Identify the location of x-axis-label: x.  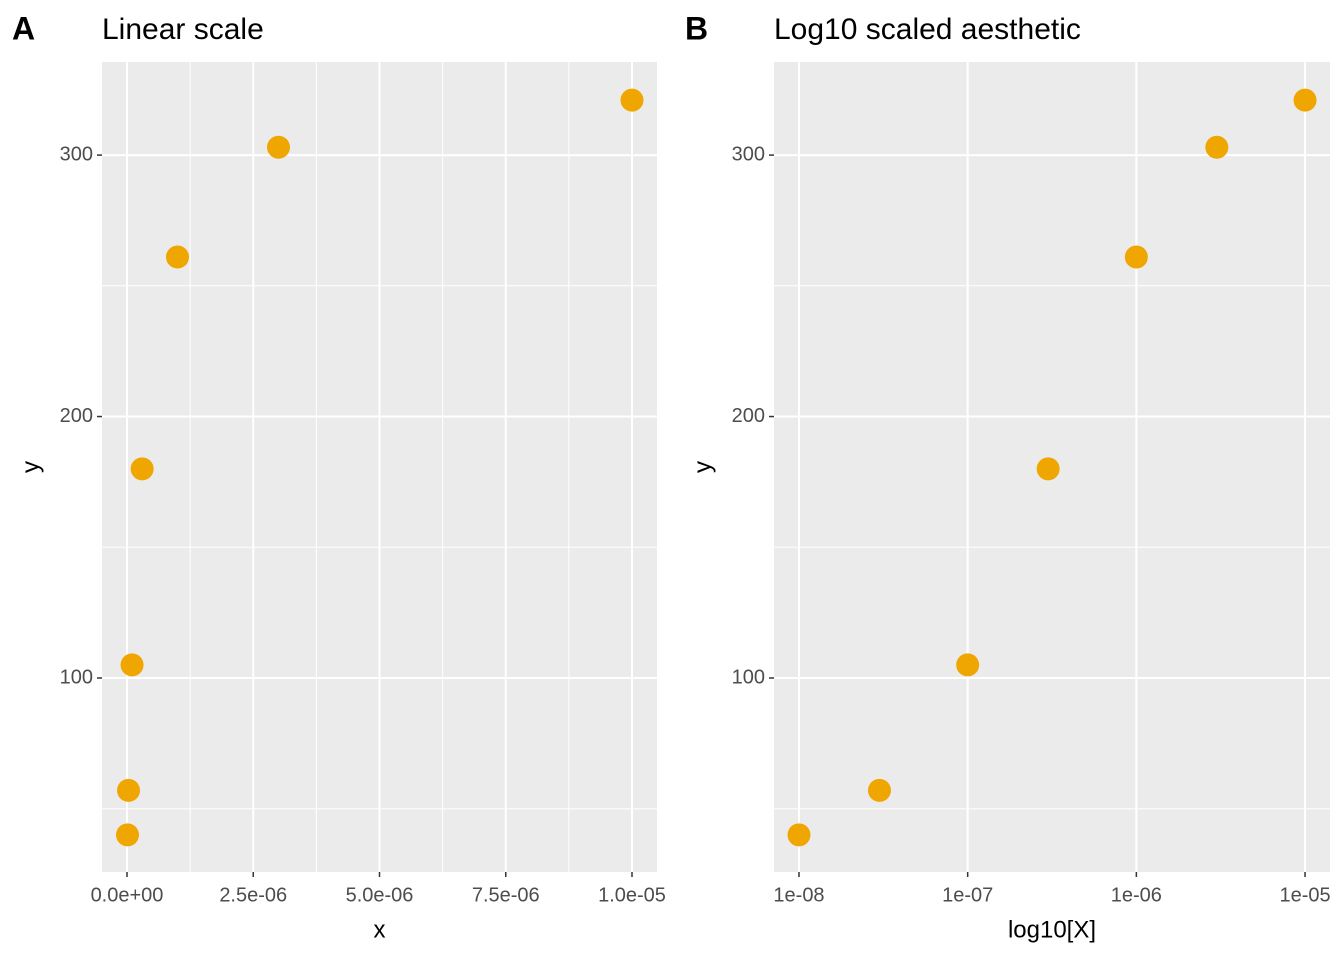
(380, 929).